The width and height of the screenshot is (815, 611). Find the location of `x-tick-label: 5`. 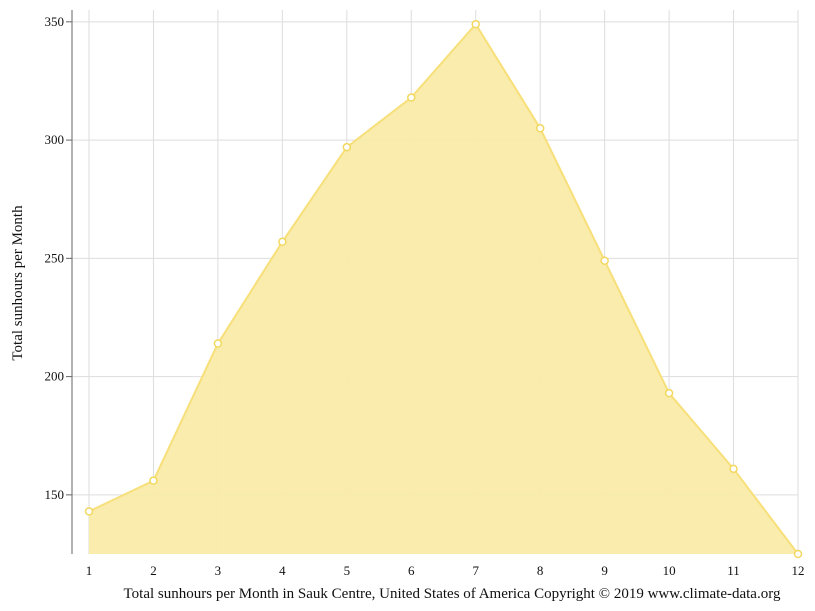

x-tick-label: 5 is located at coordinates (347, 570).